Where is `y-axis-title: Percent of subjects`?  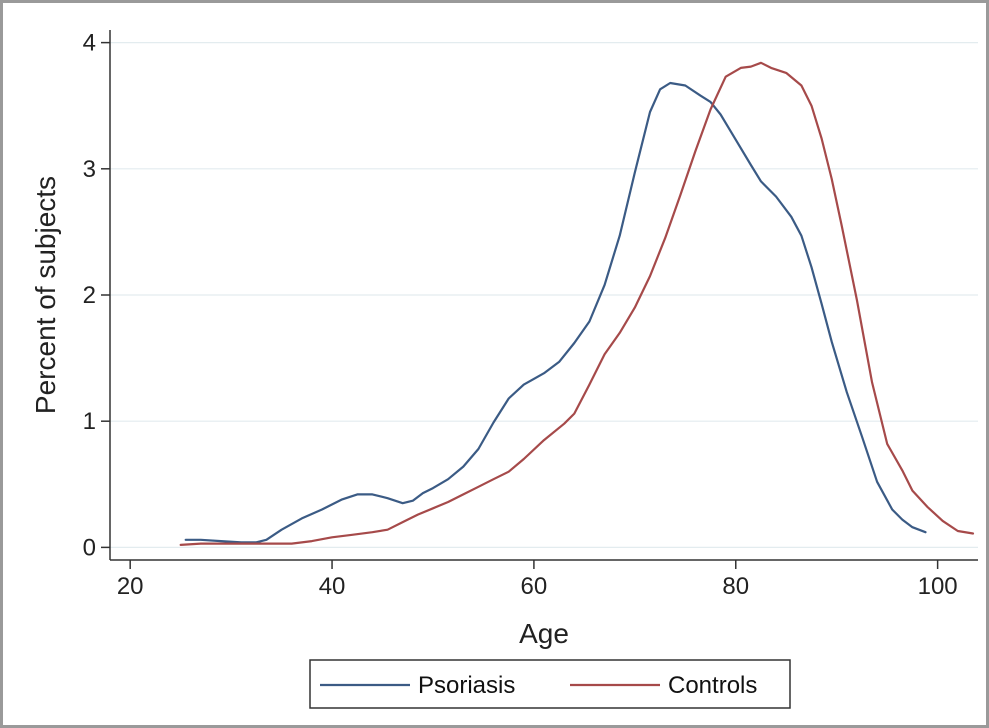 y-axis-title: Percent of subjects is located at coordinates (45, 295).